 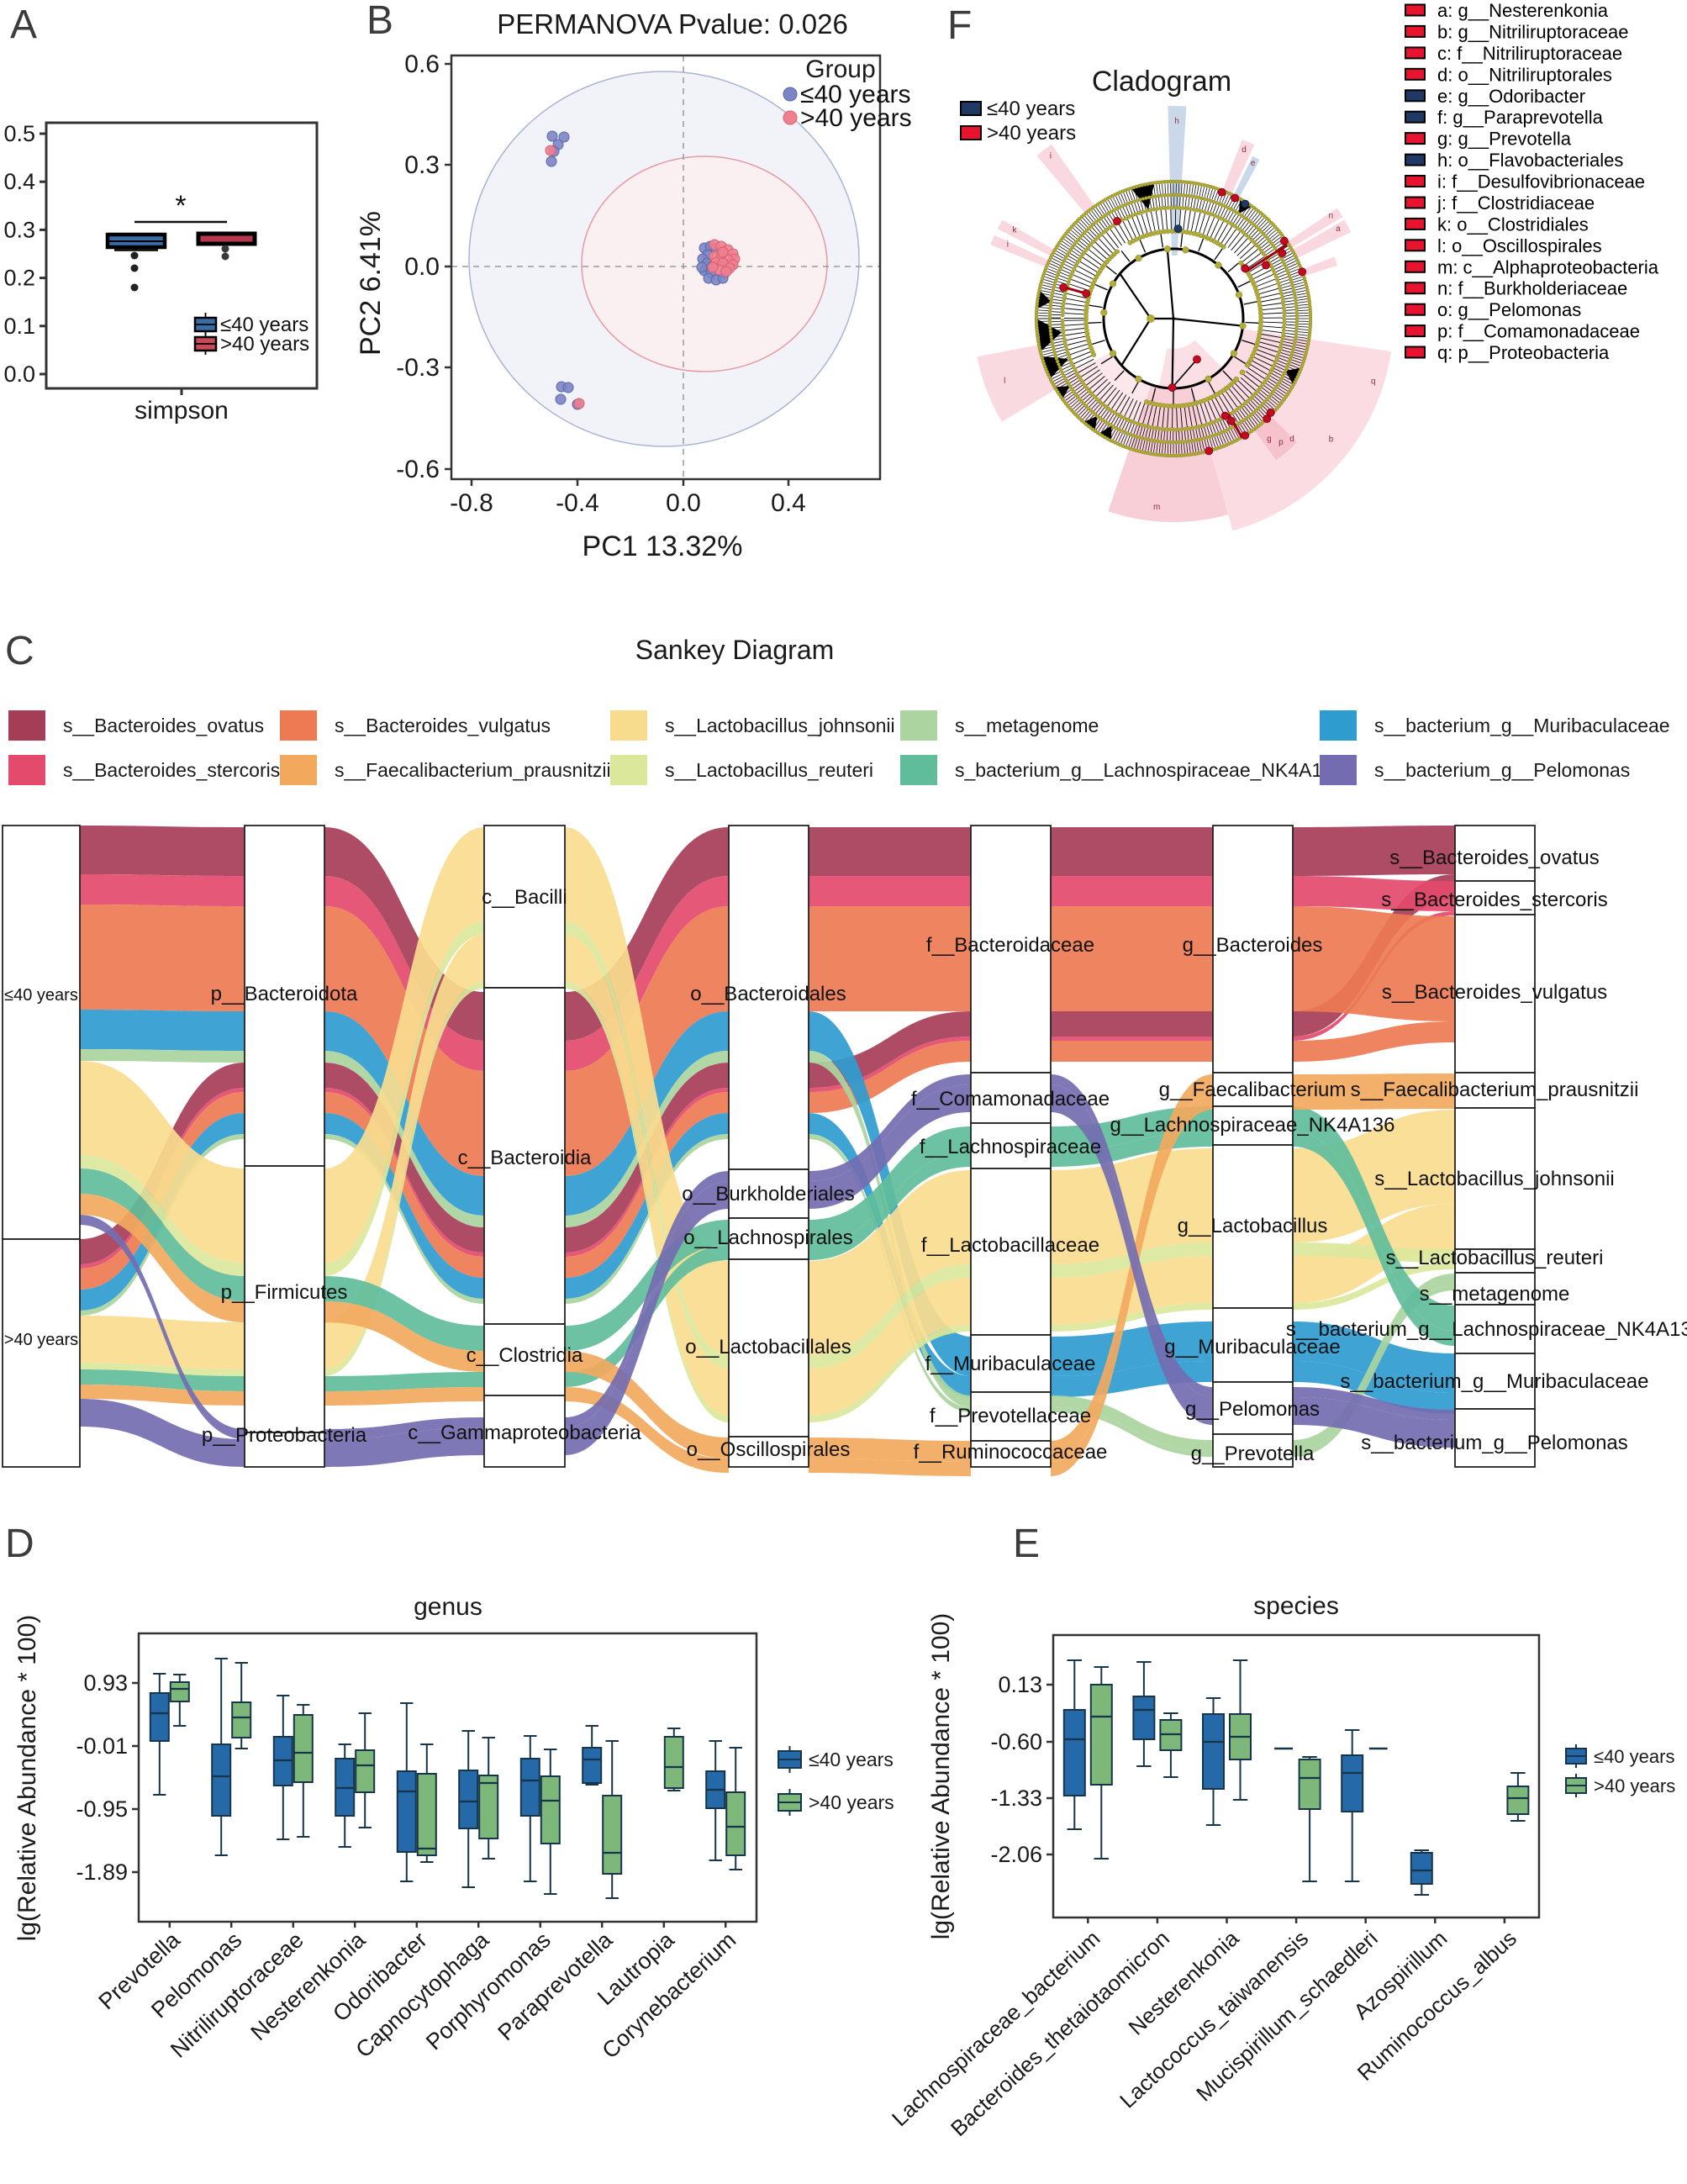 What do you see at coordinates (1520, 117) in the screenshot?
I see `svg-text: f: g__Paraprevotella` at bounding box center [1520, 117].